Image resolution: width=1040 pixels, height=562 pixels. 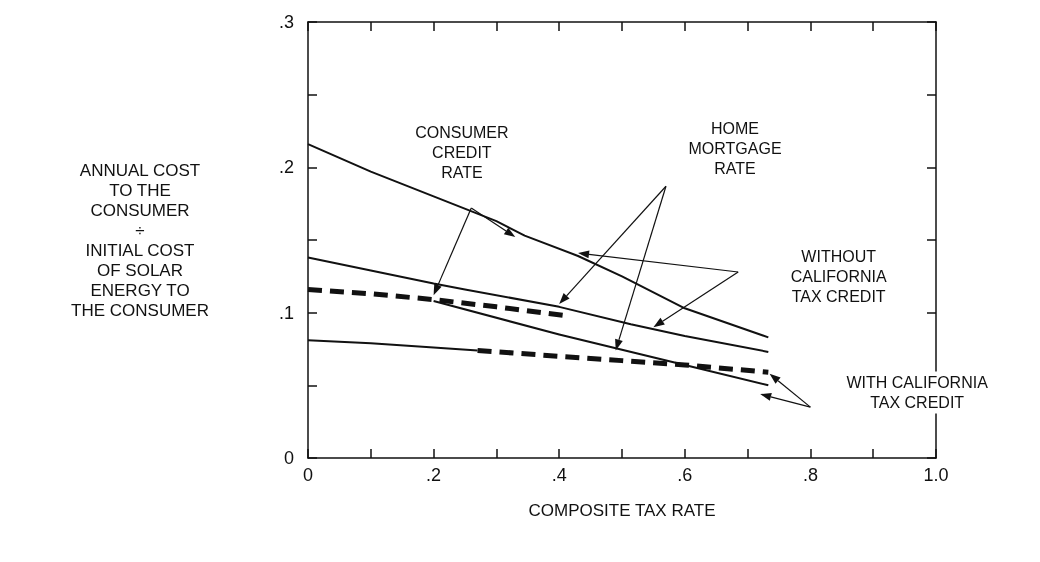 I want to click on x-tick-label: 1.0, so click(x=936, y=475).